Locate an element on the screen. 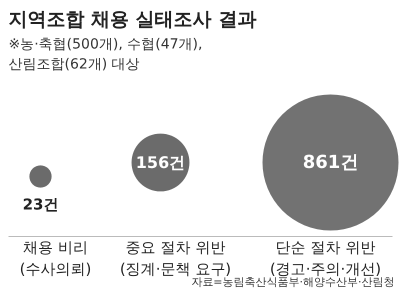 This screenshot has height=292, width=400. category-label: 단순 절차 위반 (경고·주의·개선) is located at coordinates (326, 258).